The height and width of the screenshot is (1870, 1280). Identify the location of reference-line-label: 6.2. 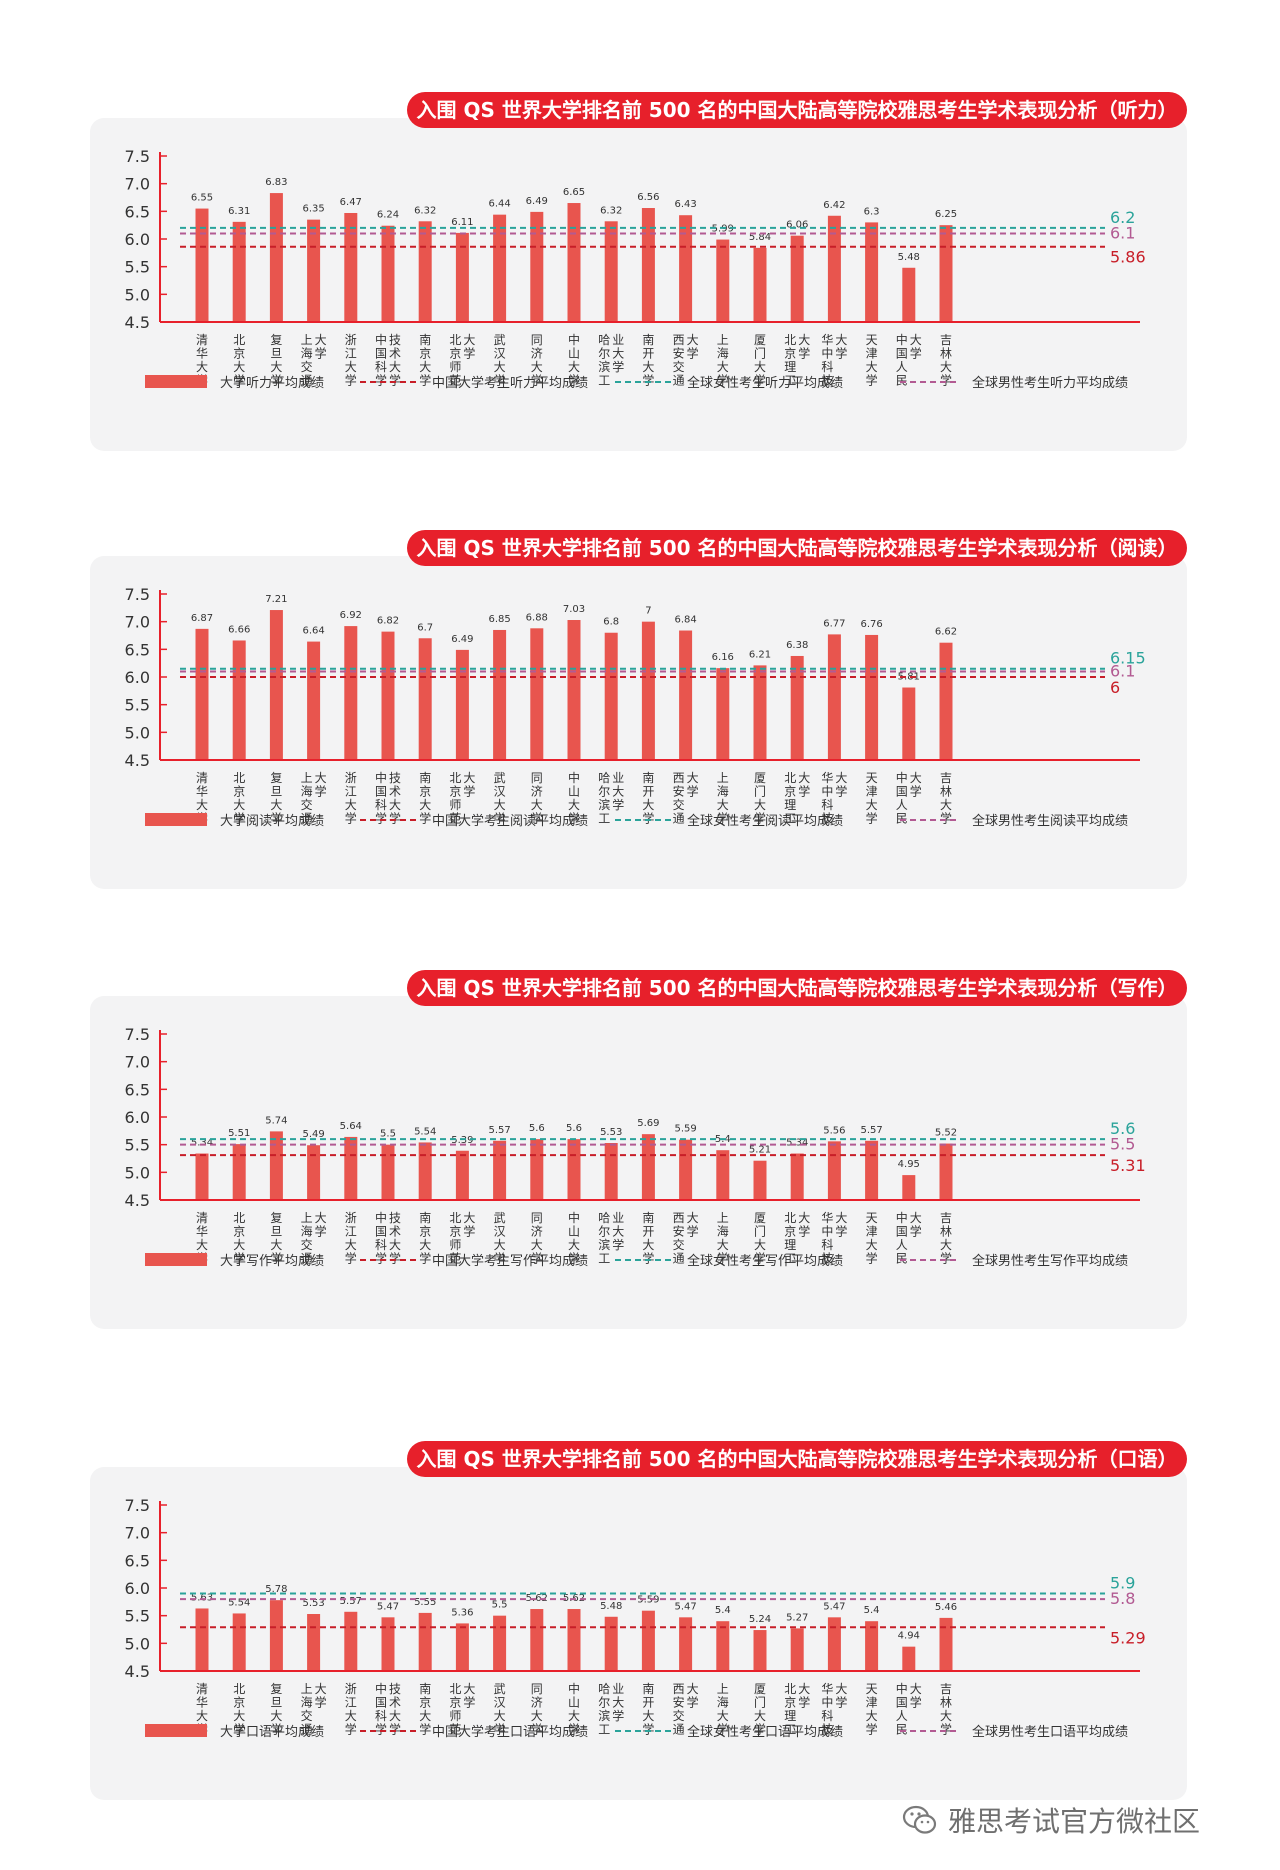
(1122, 217).